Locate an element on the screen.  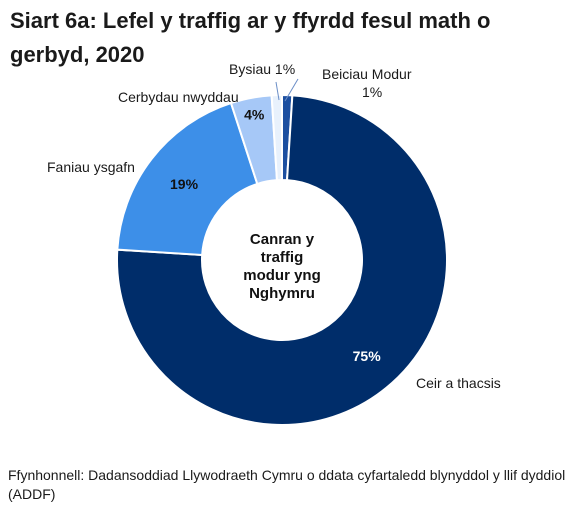
bysiau-leader-line is located at coordinates (277, 91).